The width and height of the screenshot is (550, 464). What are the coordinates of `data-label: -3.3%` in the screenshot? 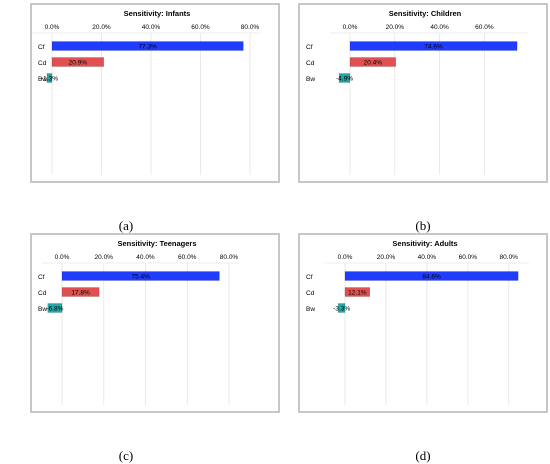 It's located at (341, 309).